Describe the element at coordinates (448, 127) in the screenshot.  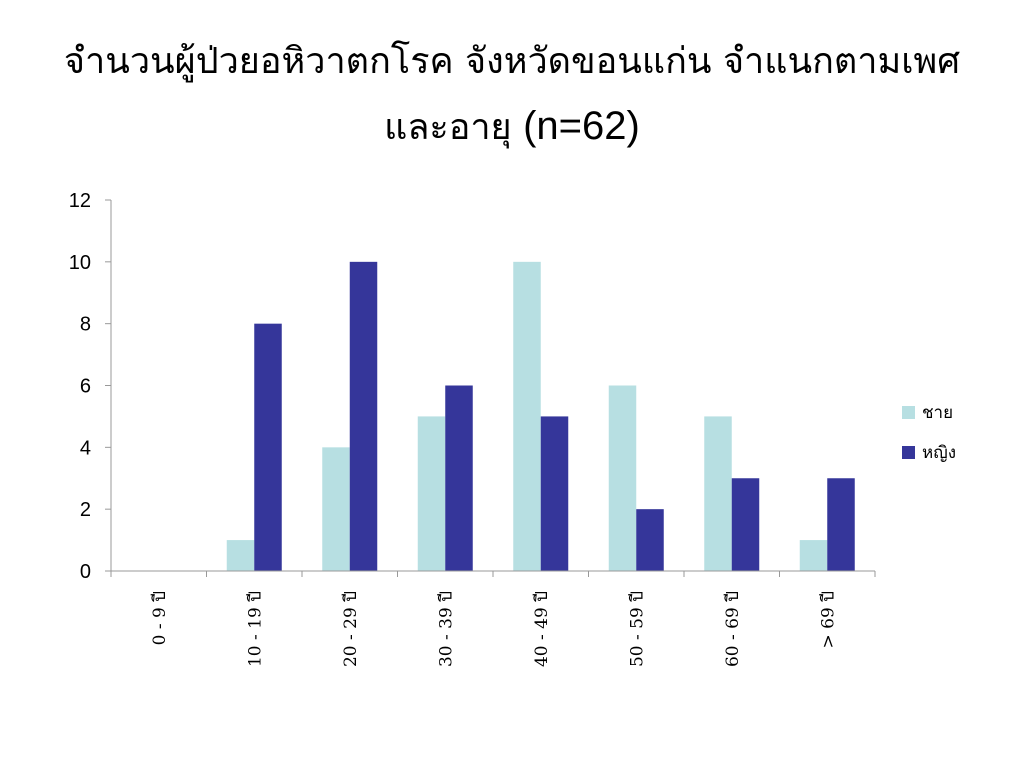
I see `chart-title-line2-text: และอายุ` at that location.